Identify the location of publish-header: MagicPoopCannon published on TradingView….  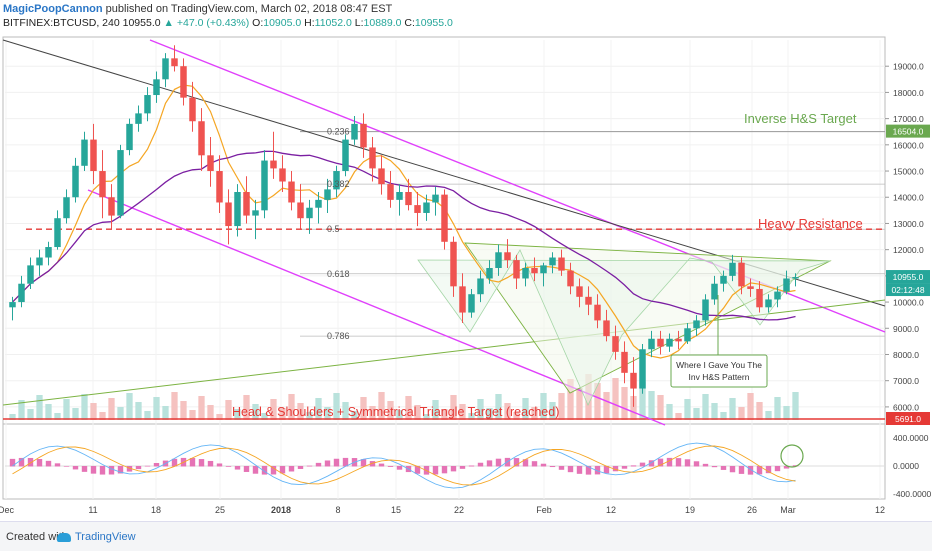
(197, 9).